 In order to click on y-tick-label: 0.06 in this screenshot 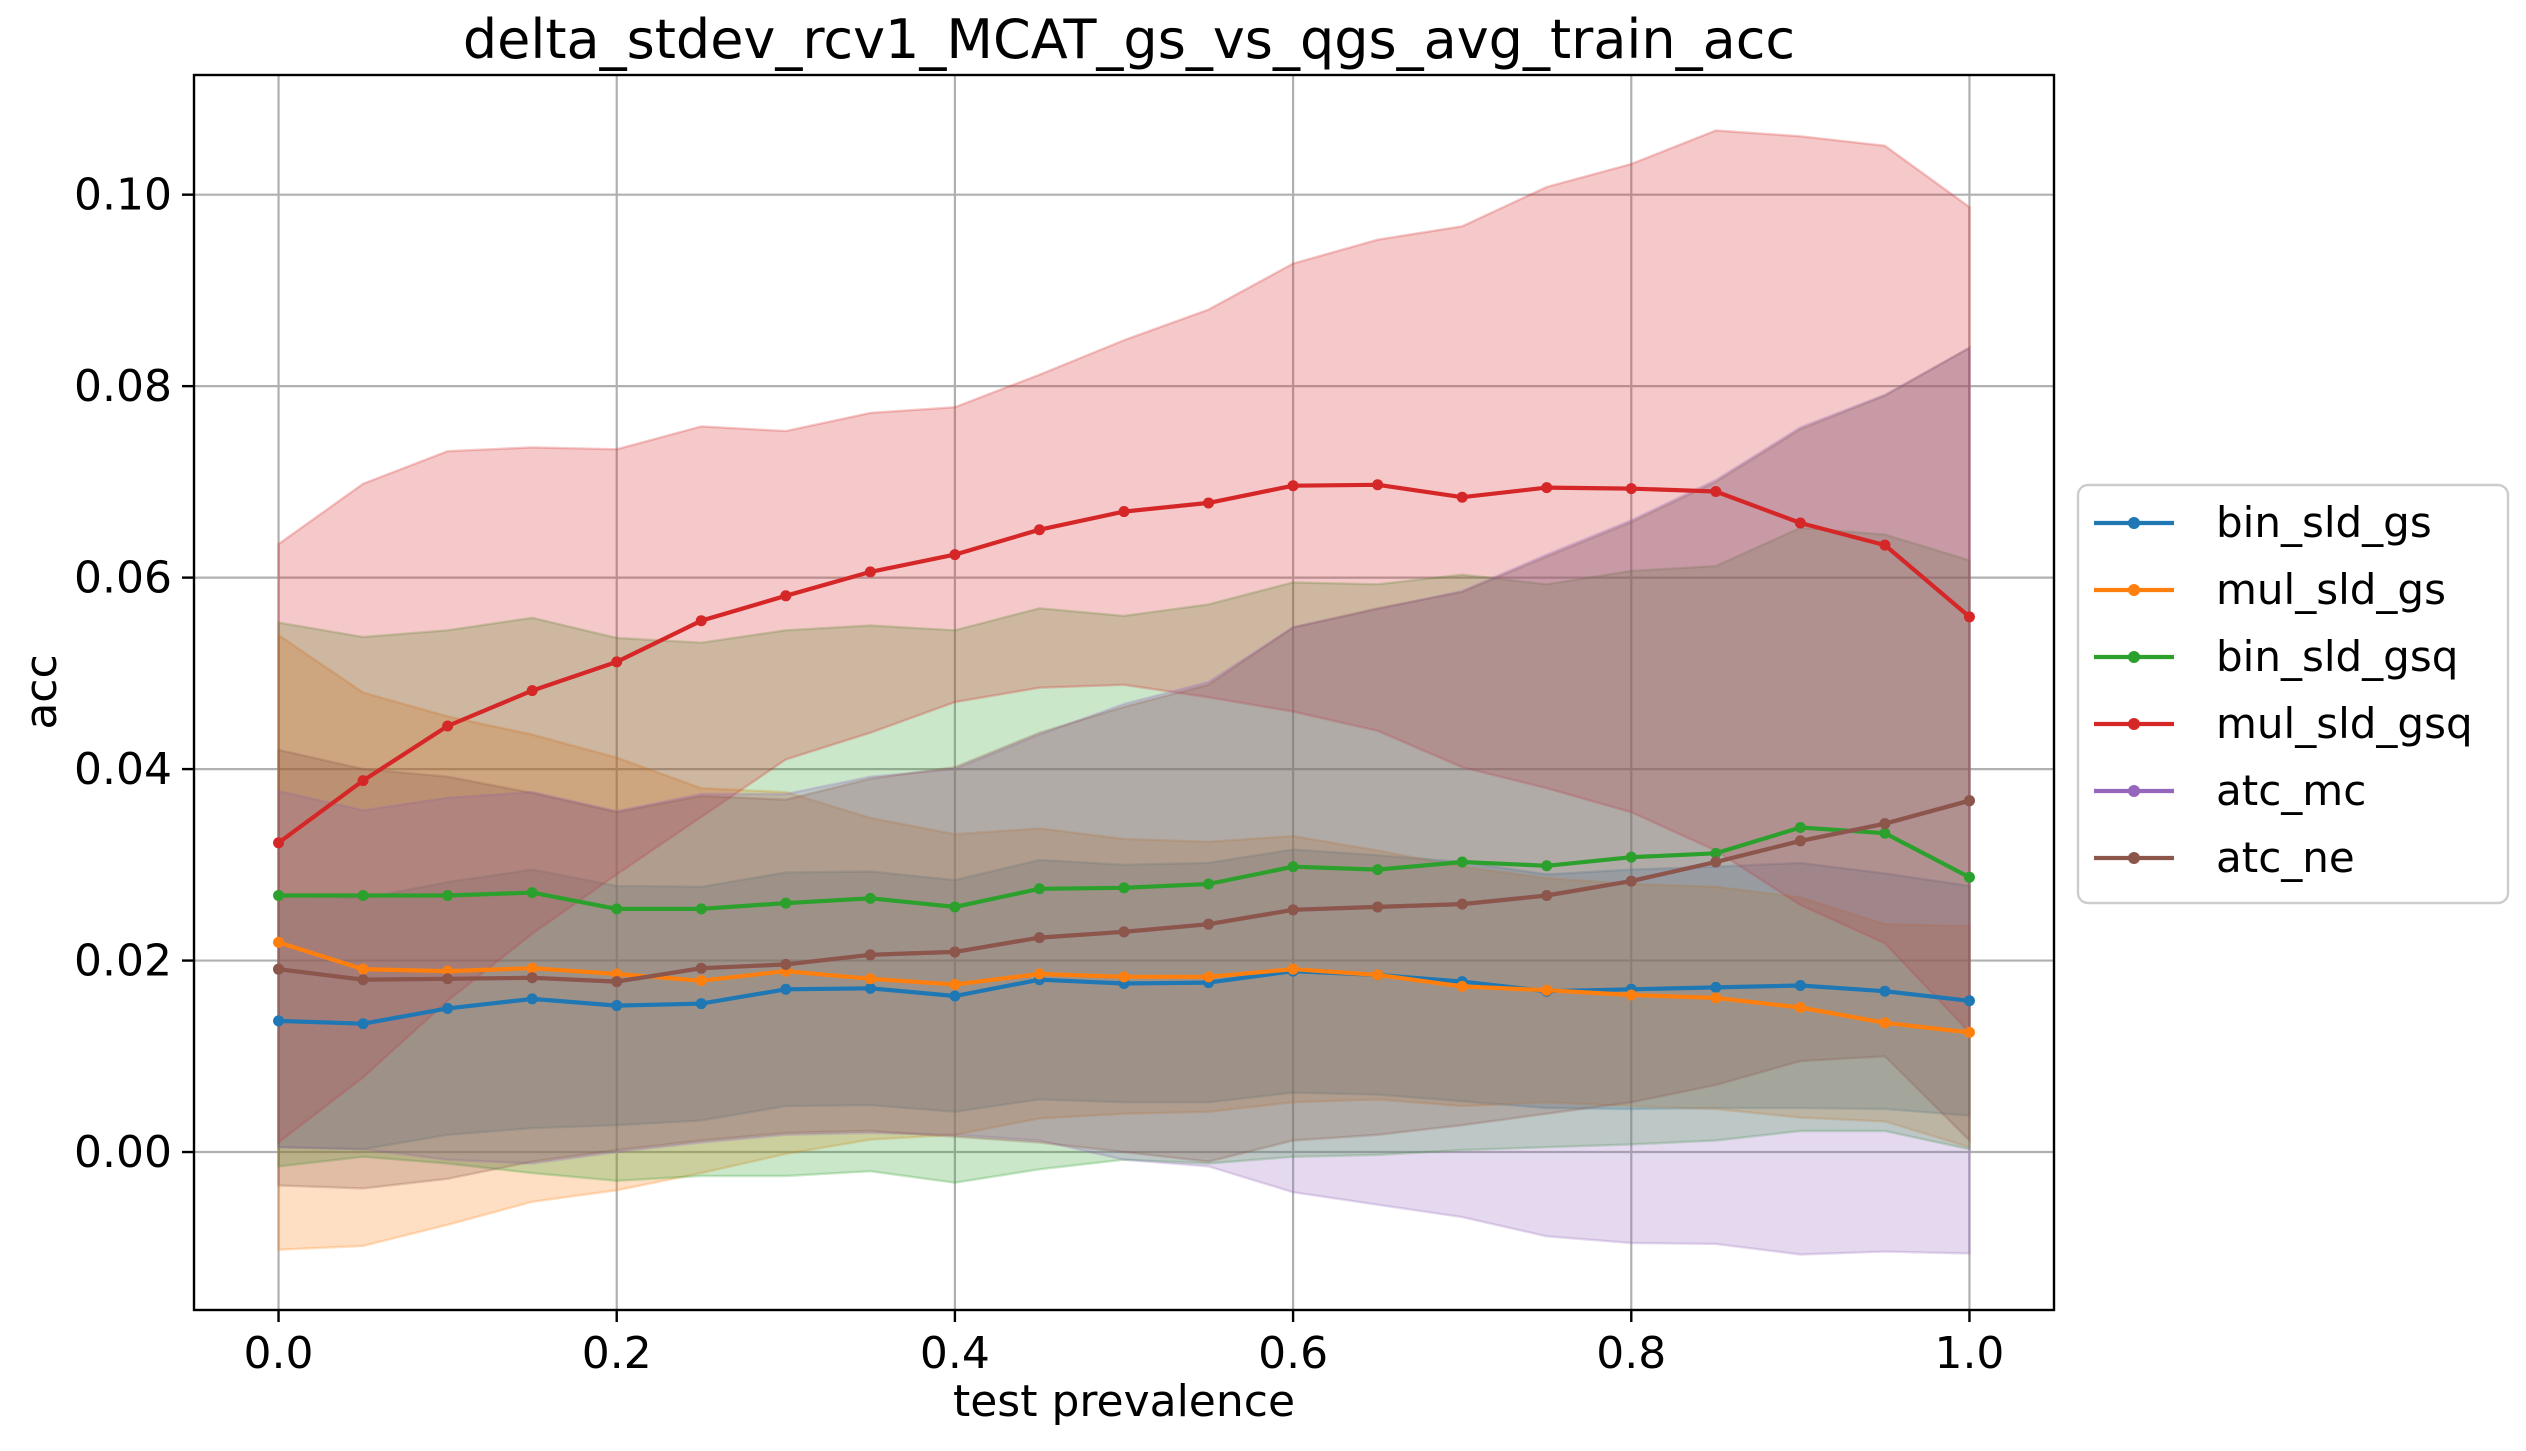, I will do `click(123, 578)`.